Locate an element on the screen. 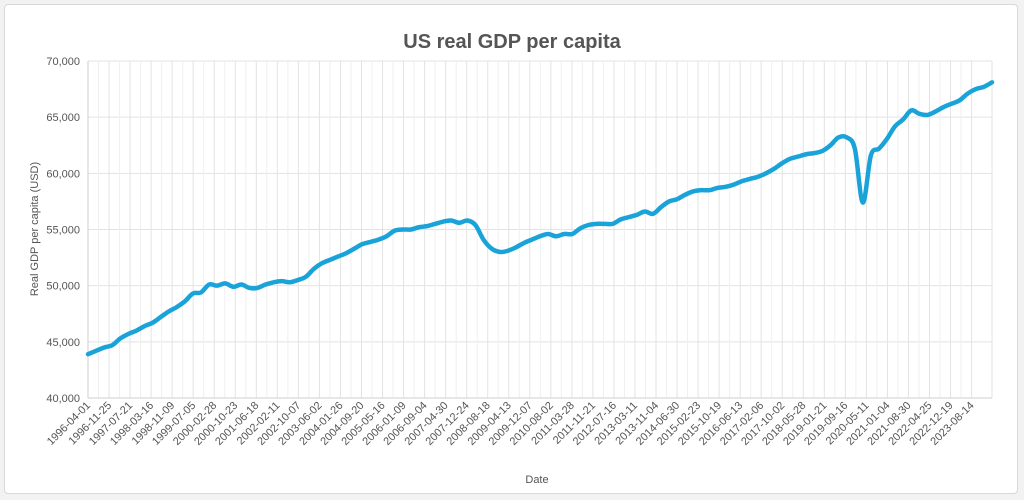 The height and width of the screenshot is (500, 1024). x-axis-label: Date is located at coordinates (536, 480).